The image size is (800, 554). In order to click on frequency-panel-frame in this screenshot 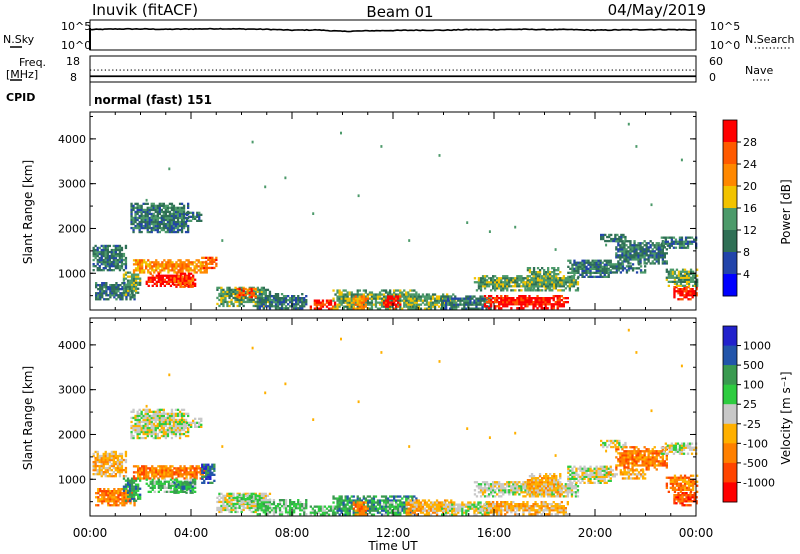, I will do `click(393, 69)`.